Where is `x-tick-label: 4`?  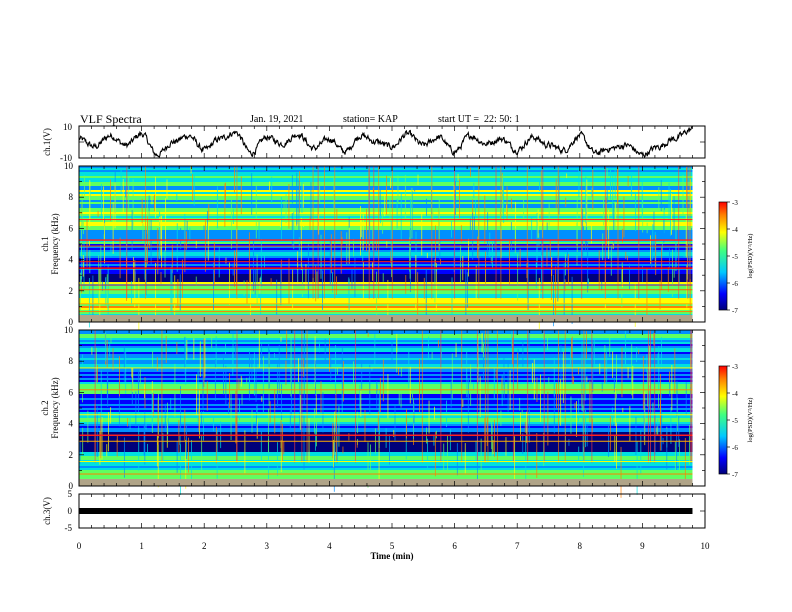
x-tick-label: 4 is located at coordinates (329, 546).